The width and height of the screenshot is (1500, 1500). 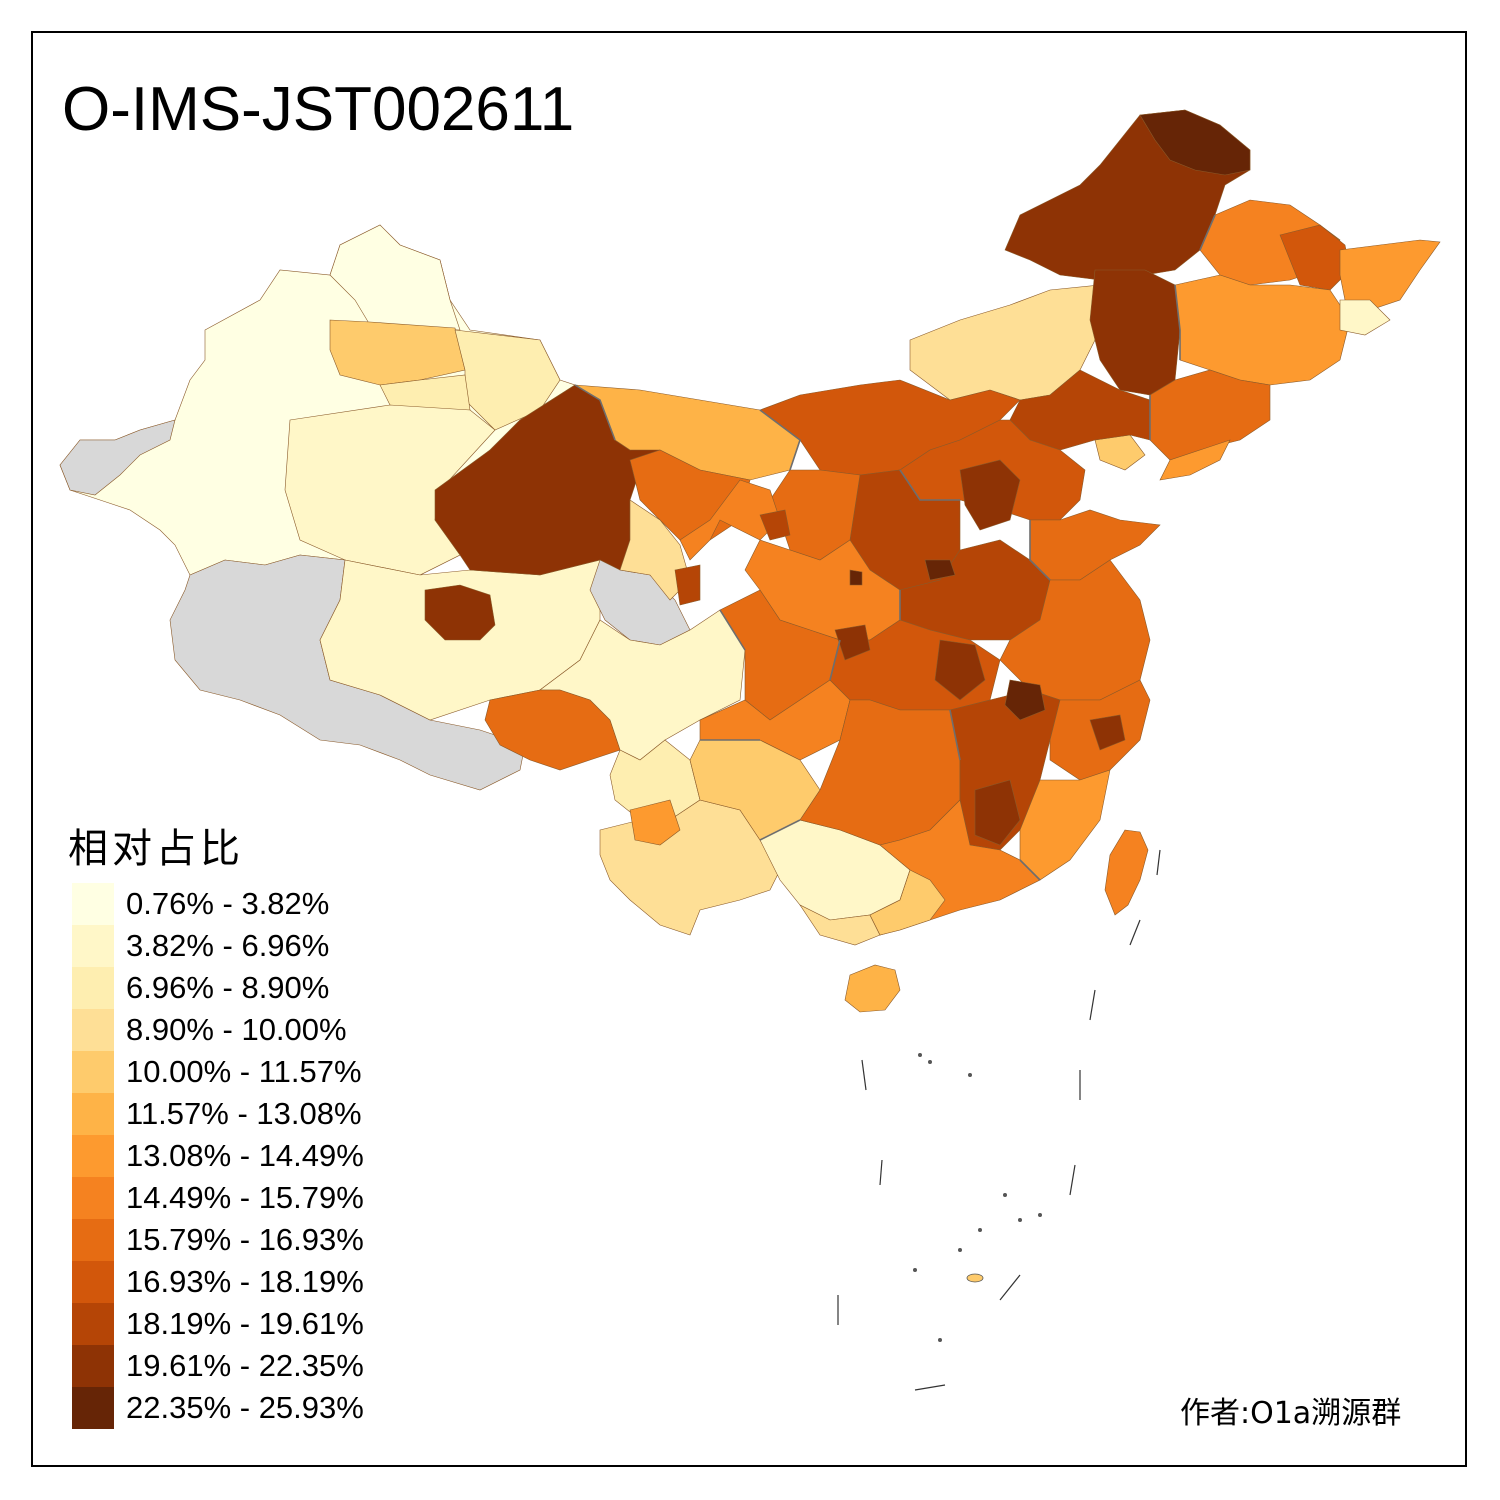 What do you see at coordinates (907, 902) in the screenshot?
I see `region-guangdong-west` at bounding box center [907, 902].